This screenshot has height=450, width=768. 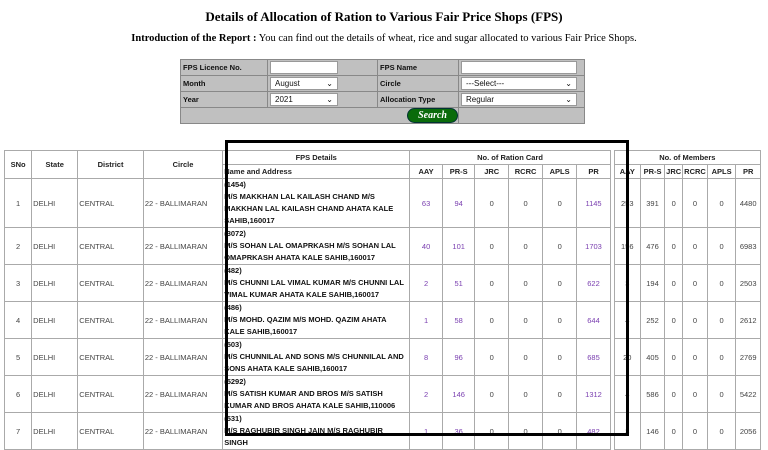 What do you see at coordinates (748, 203) in the screenshot?
I see `member-count: 4480` at bounding box center [748, 203].